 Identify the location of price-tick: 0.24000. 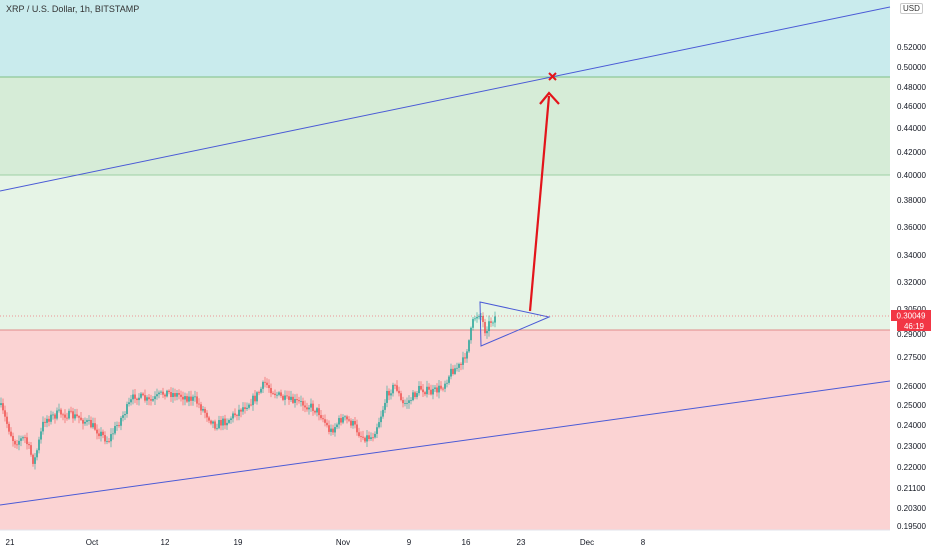
(911, 425).